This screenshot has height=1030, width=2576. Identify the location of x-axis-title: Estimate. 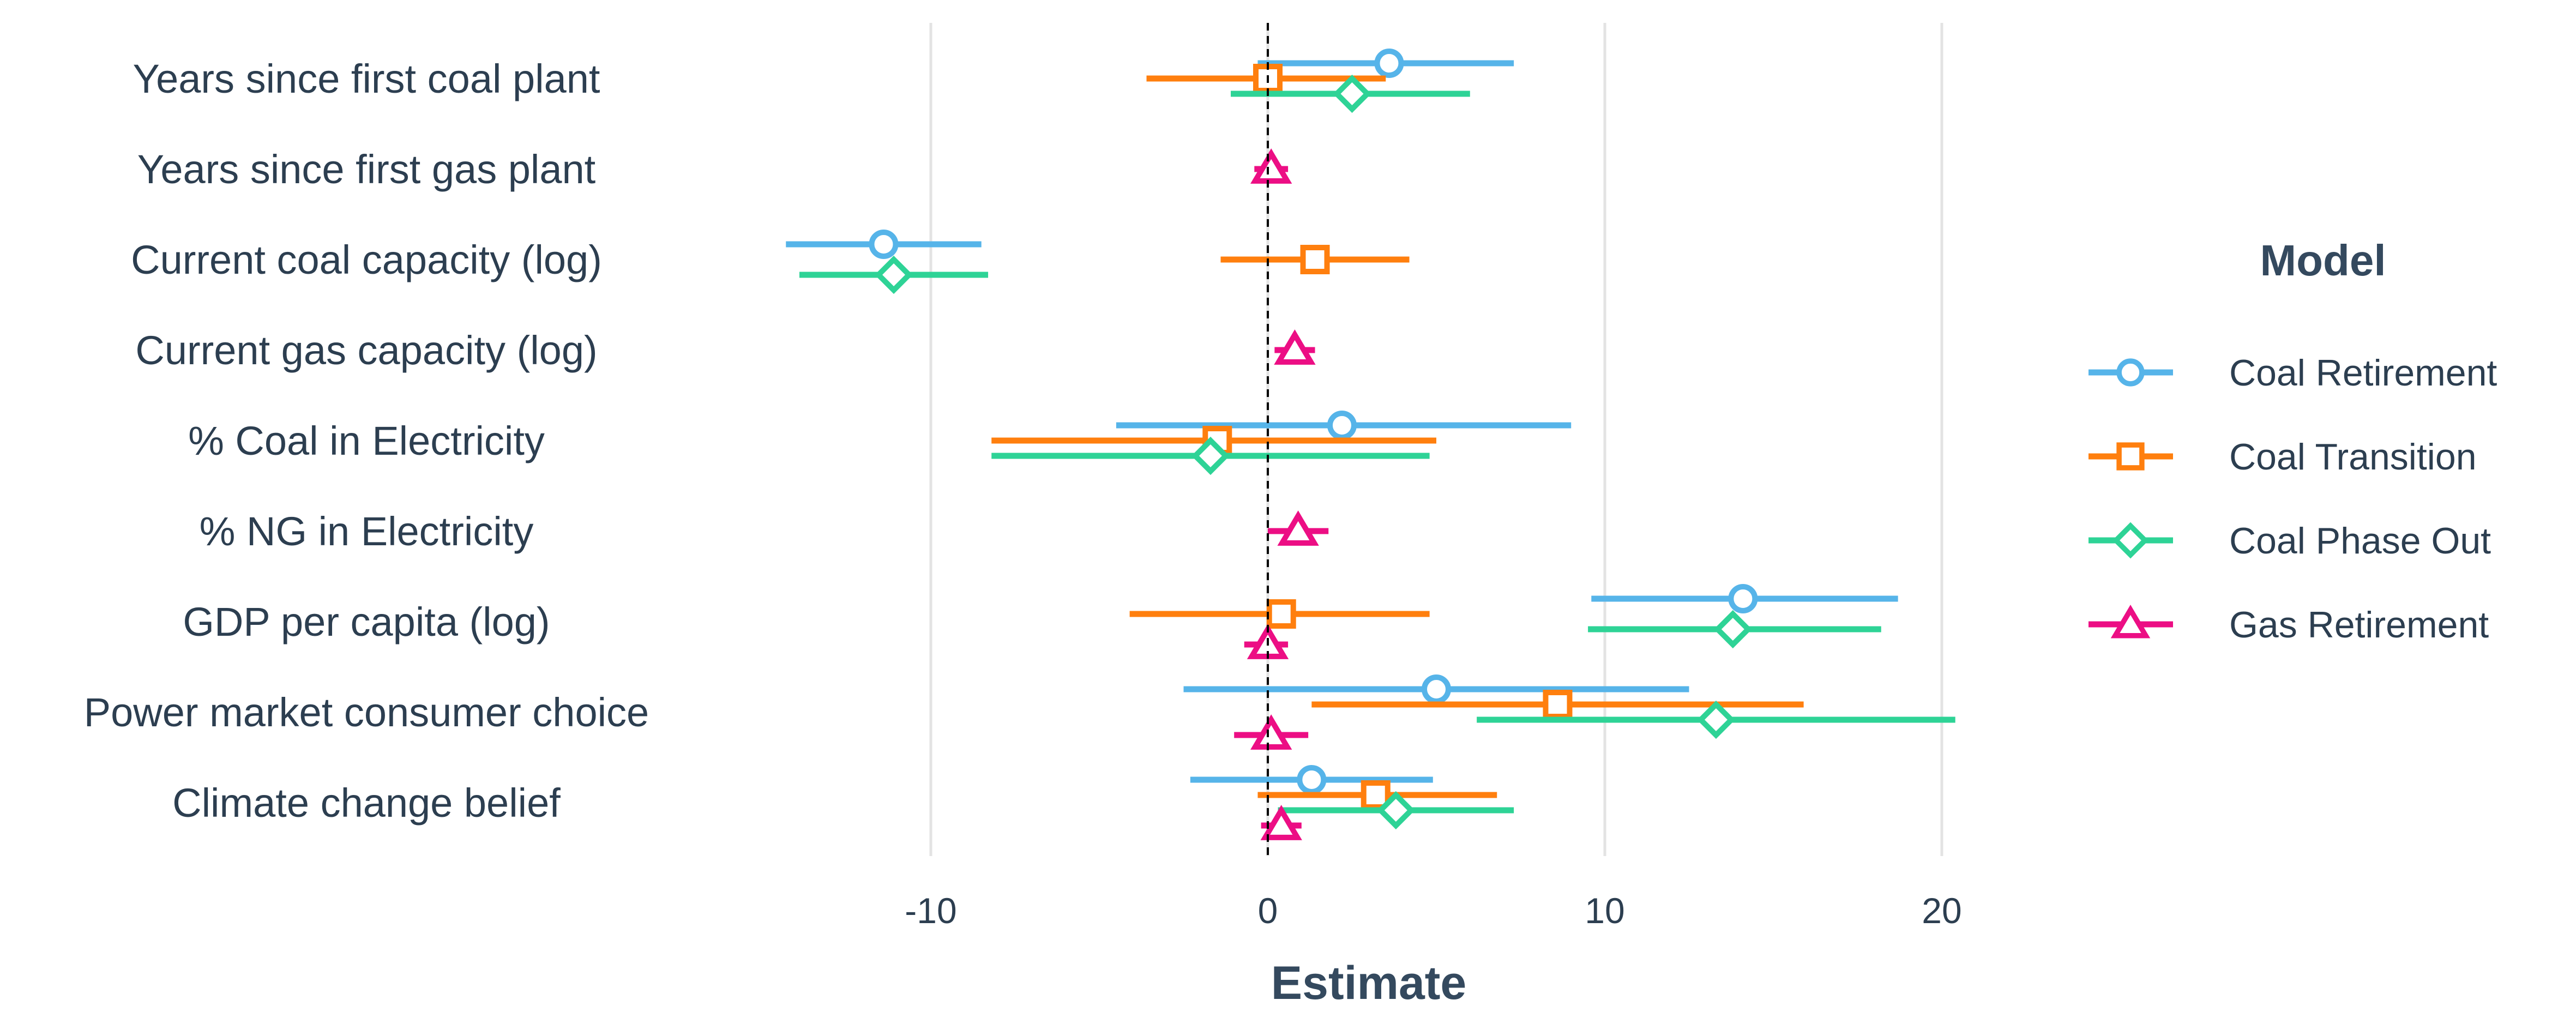
(1369, 983).